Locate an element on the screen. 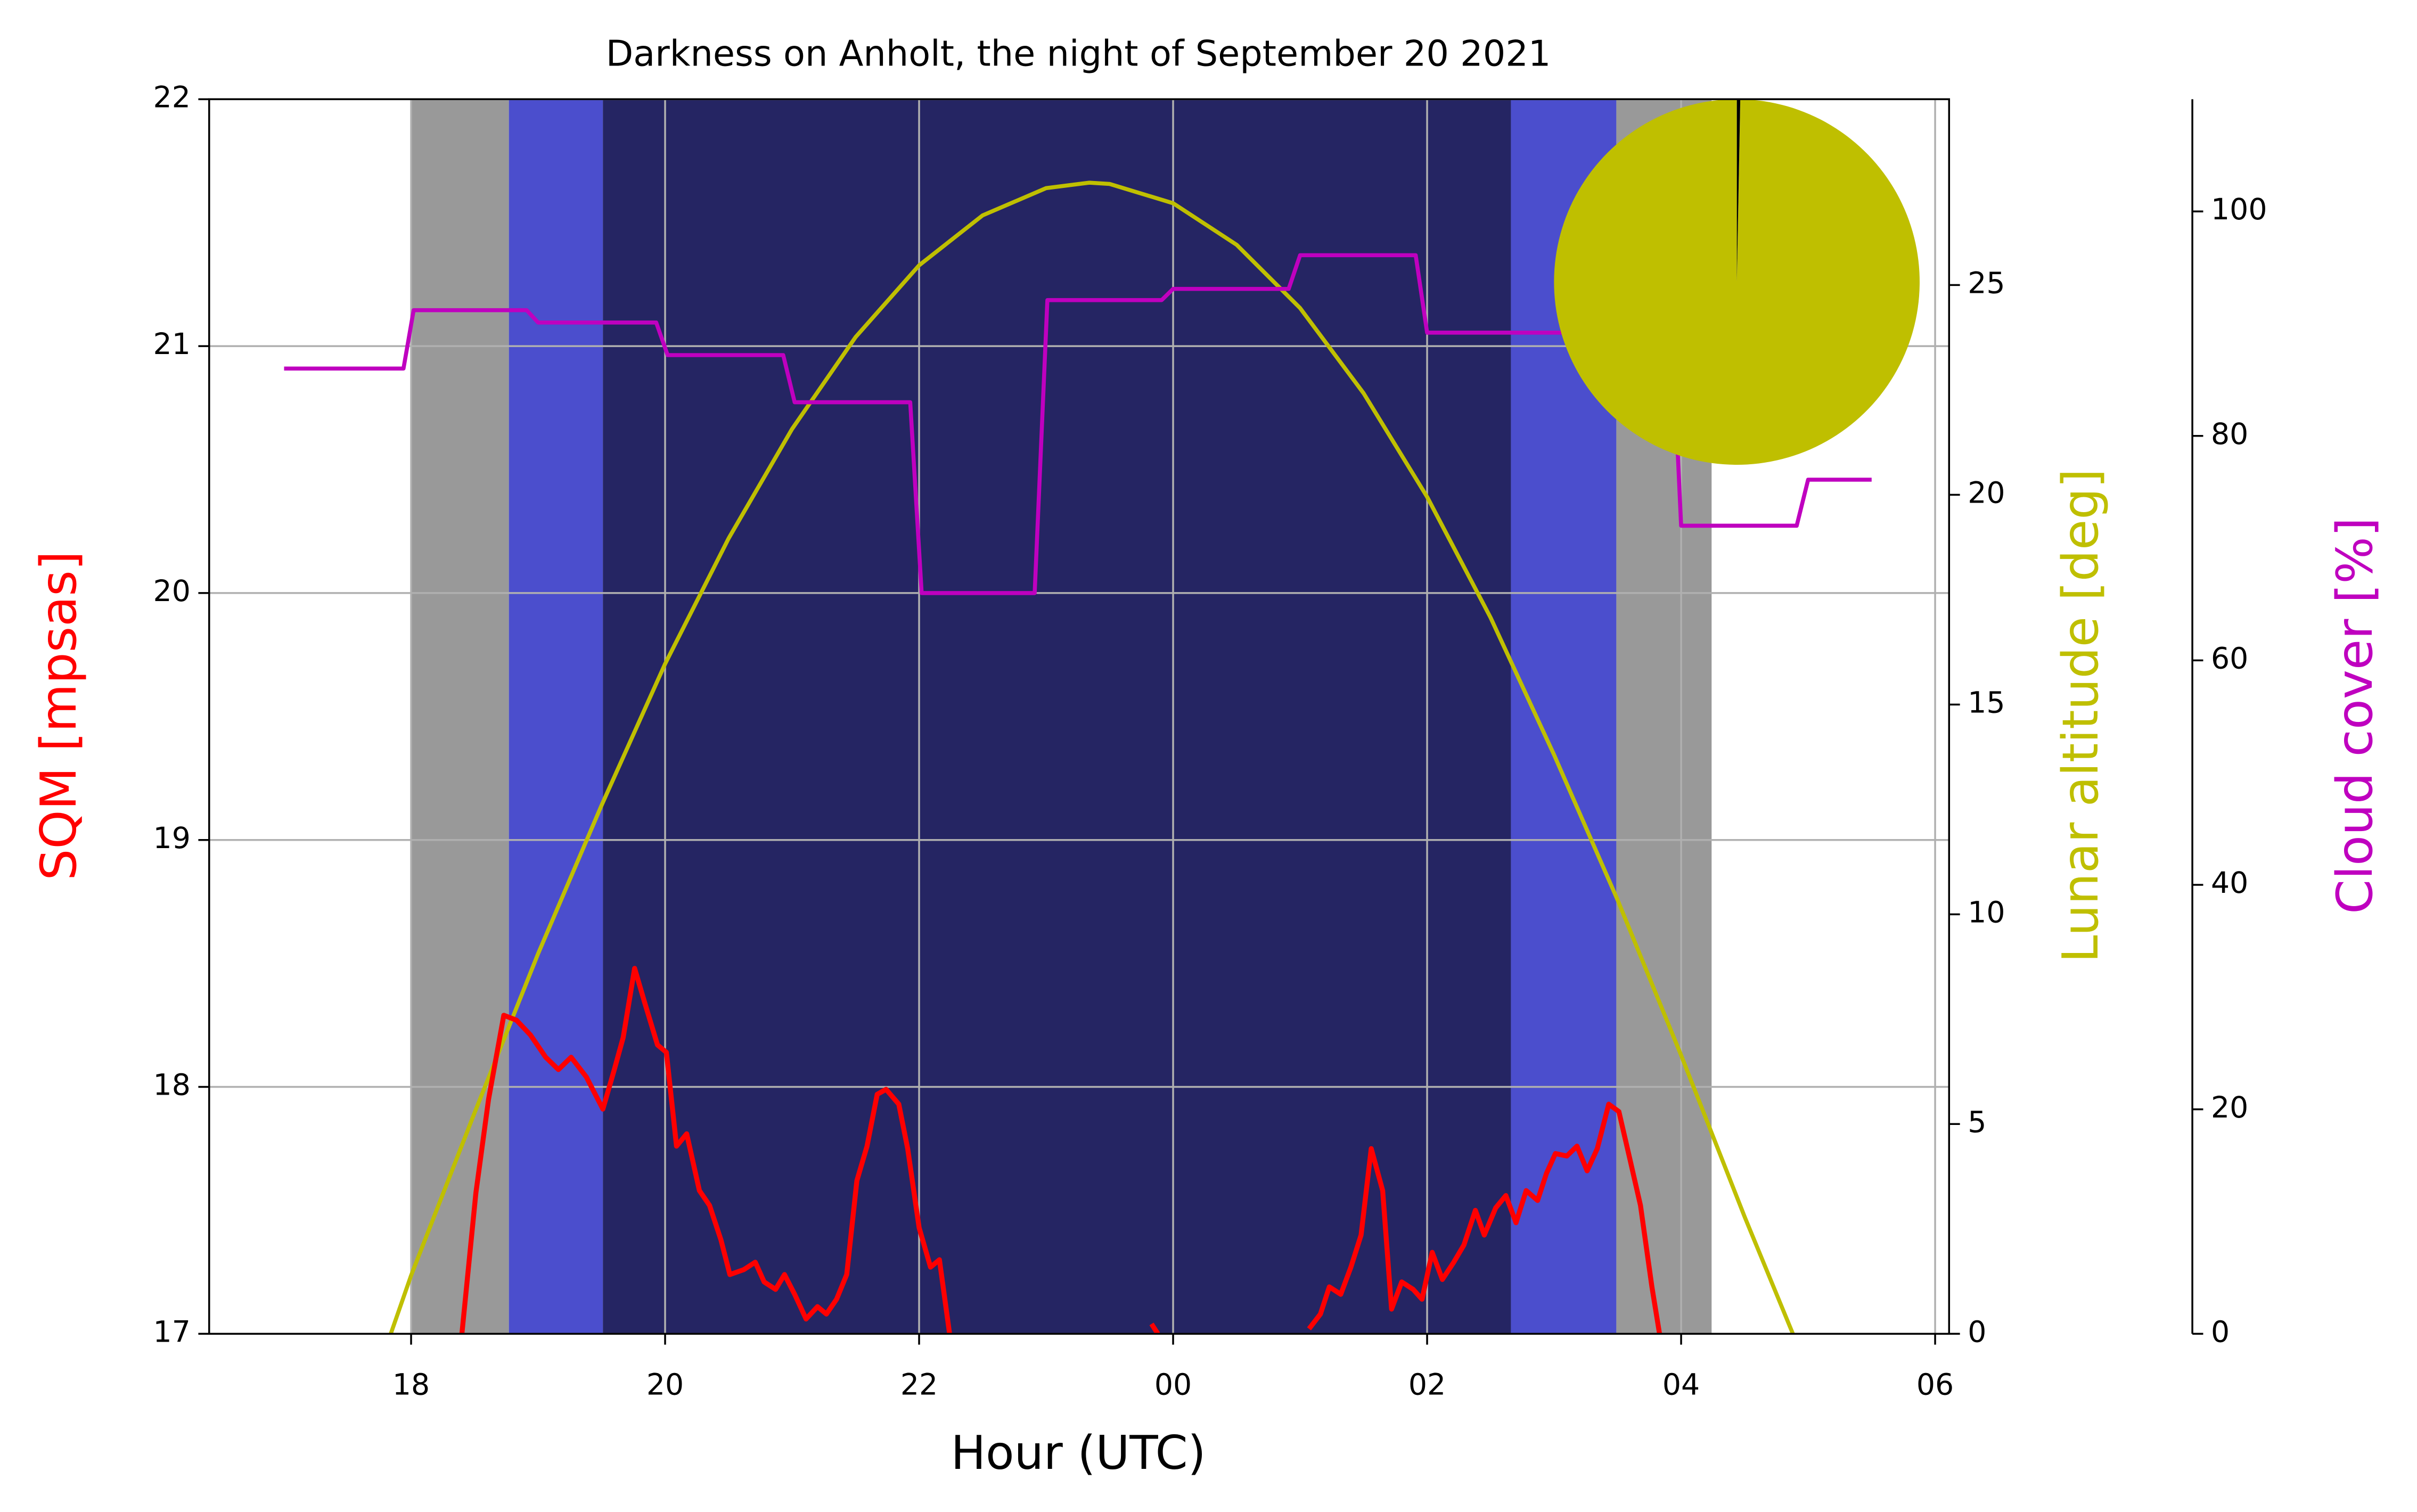 Image resolution: width=2417 pixels, height=1512 pixels. x-tick-label: 00 is located at coordinates (1173, 1385).